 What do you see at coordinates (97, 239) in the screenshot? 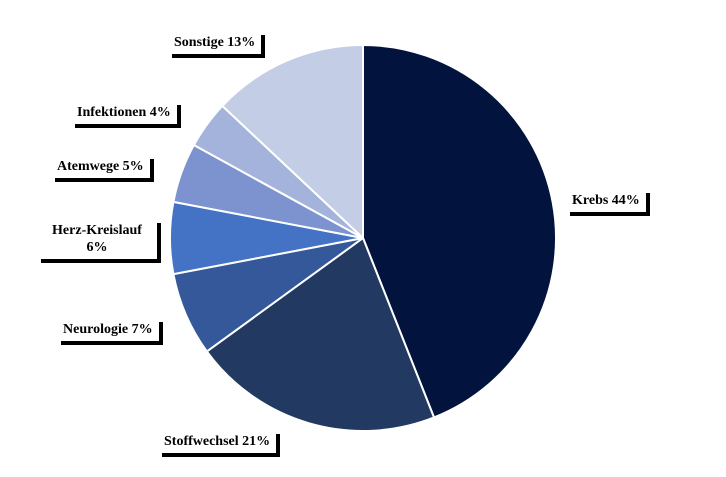
I see `slice-label-herz-kreislauf: Herz-Kreislauf 6%` at bounding box center [97, 239].